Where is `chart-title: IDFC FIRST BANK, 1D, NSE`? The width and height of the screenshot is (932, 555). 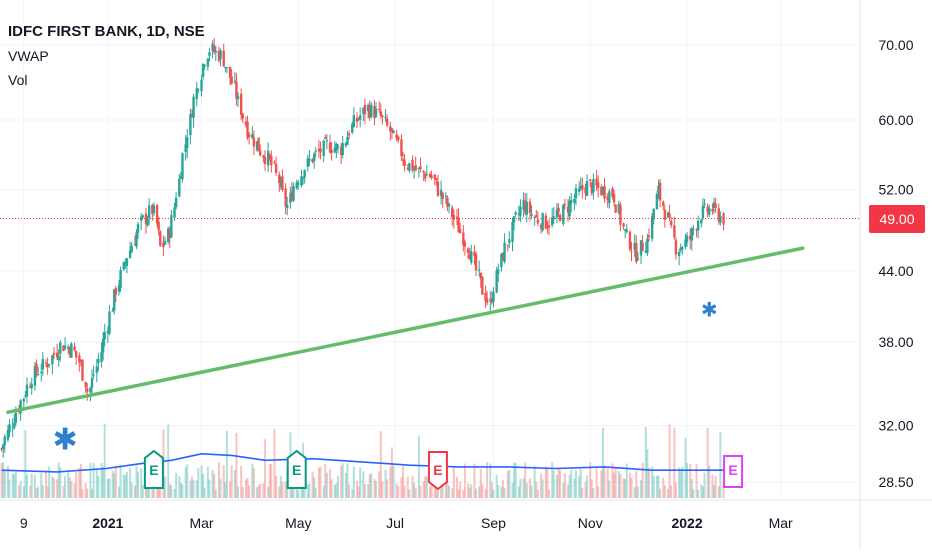 chart-title: IDFC FIRST BANK, 1D, NSE is located at coordinates (106, 31).